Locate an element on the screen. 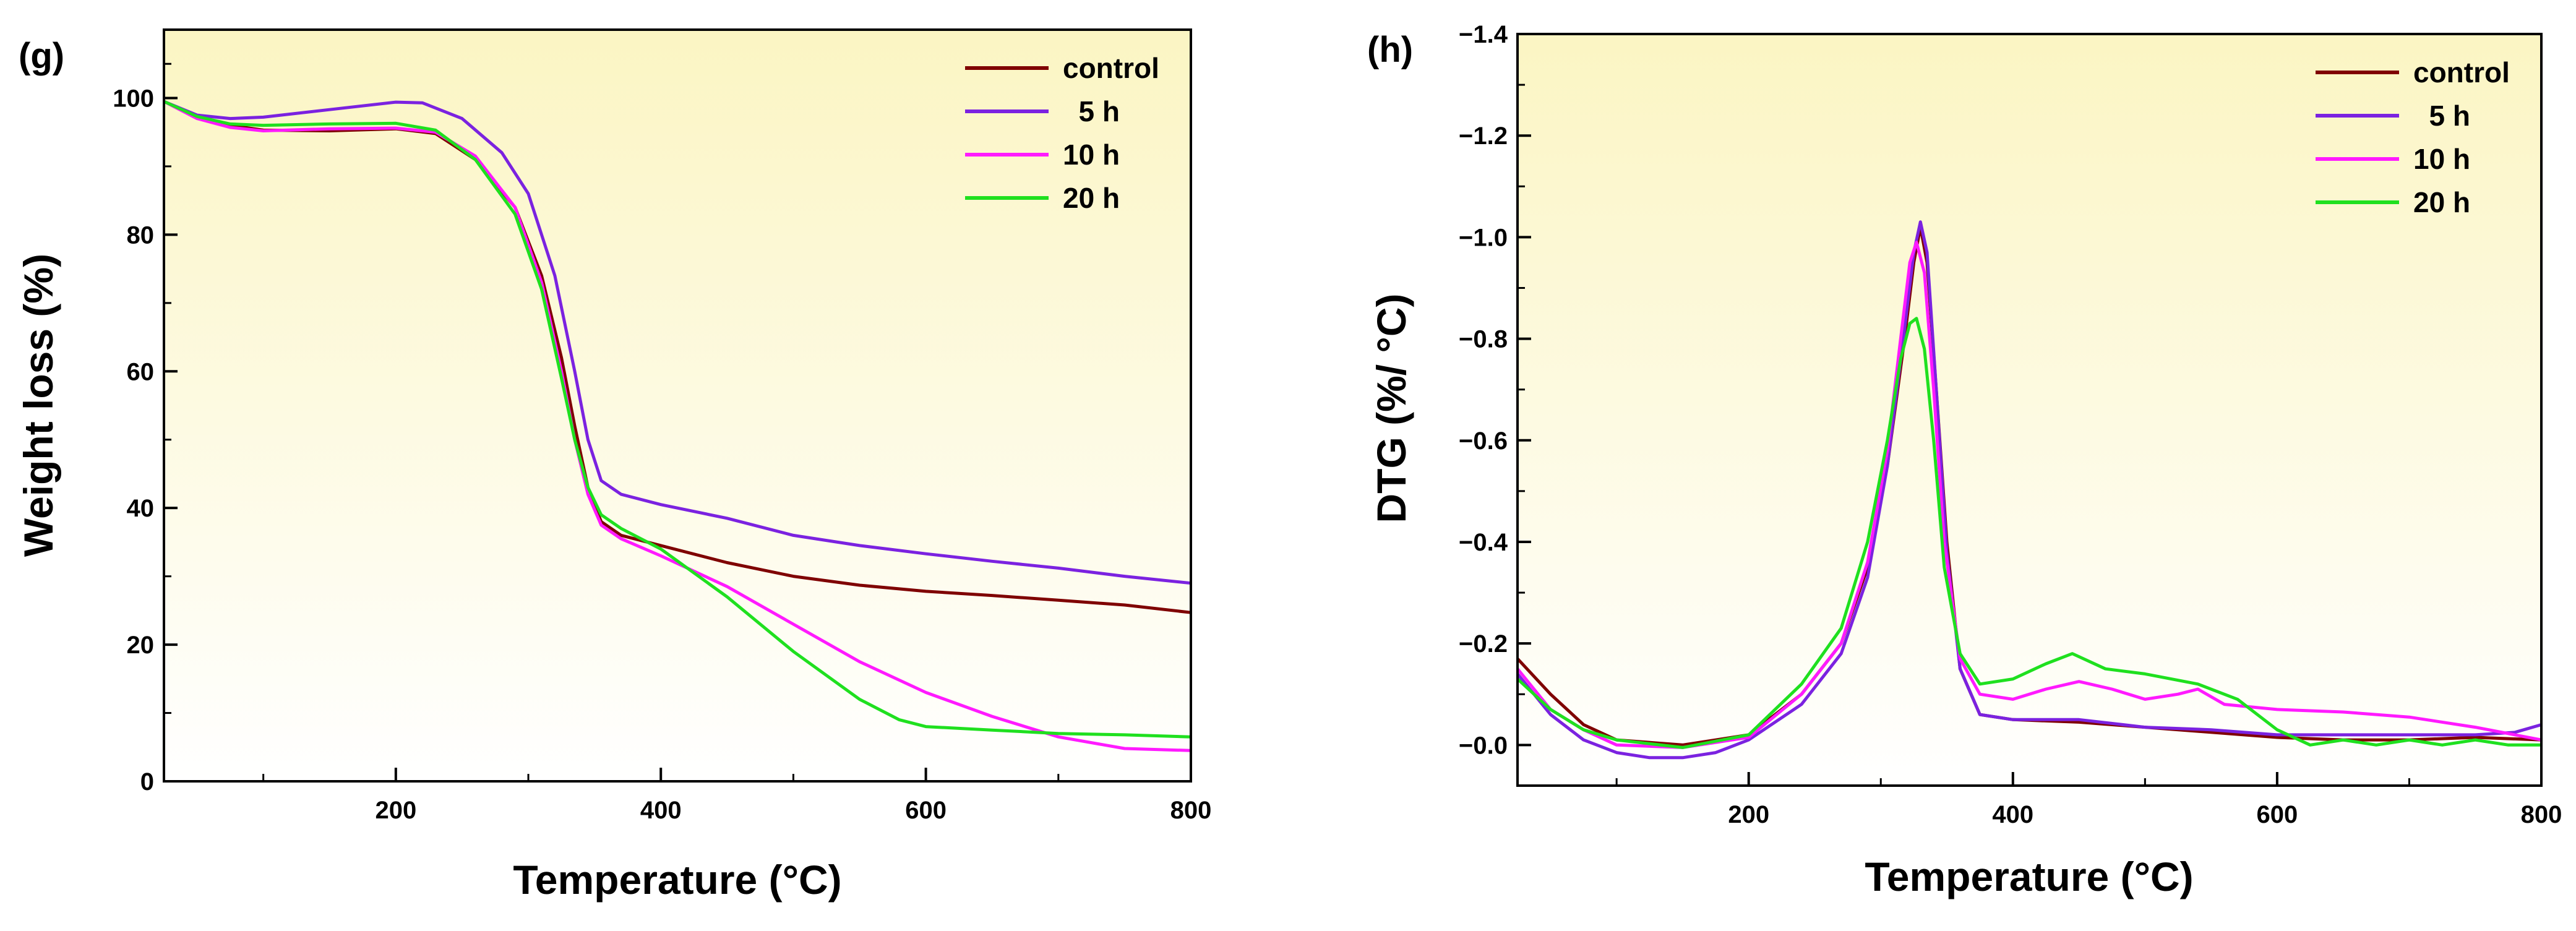 This screenshot has height=931, width=2576. x-tick-label-800-h: 800 is located at coordinates (2541, 814).